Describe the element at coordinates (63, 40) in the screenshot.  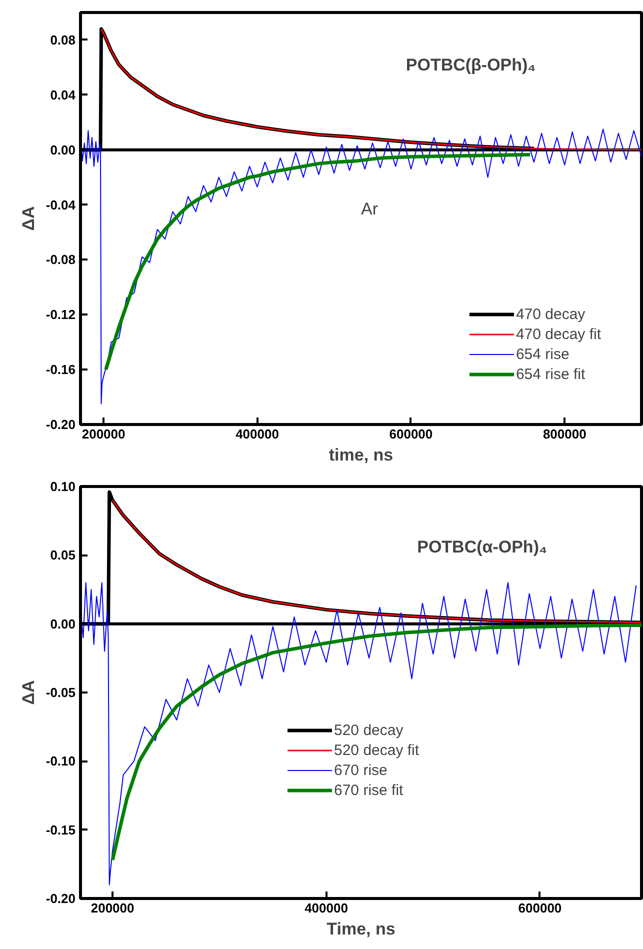
I see `y-tick-label: 0.08` at that location.